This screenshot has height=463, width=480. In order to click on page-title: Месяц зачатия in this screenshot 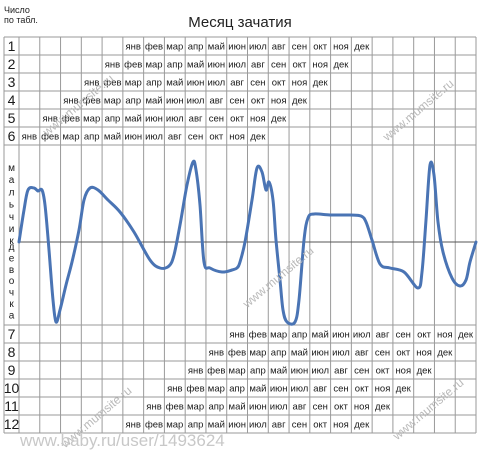, I will do `click(240, 22)`.